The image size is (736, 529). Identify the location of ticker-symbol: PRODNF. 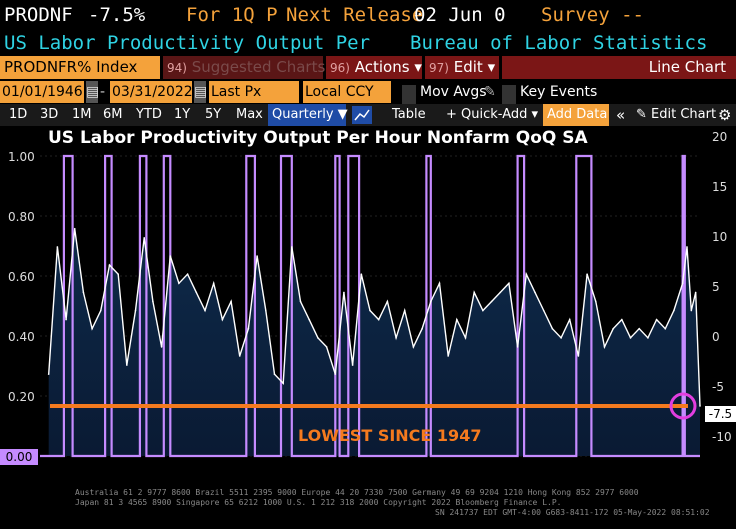
(38, 15).